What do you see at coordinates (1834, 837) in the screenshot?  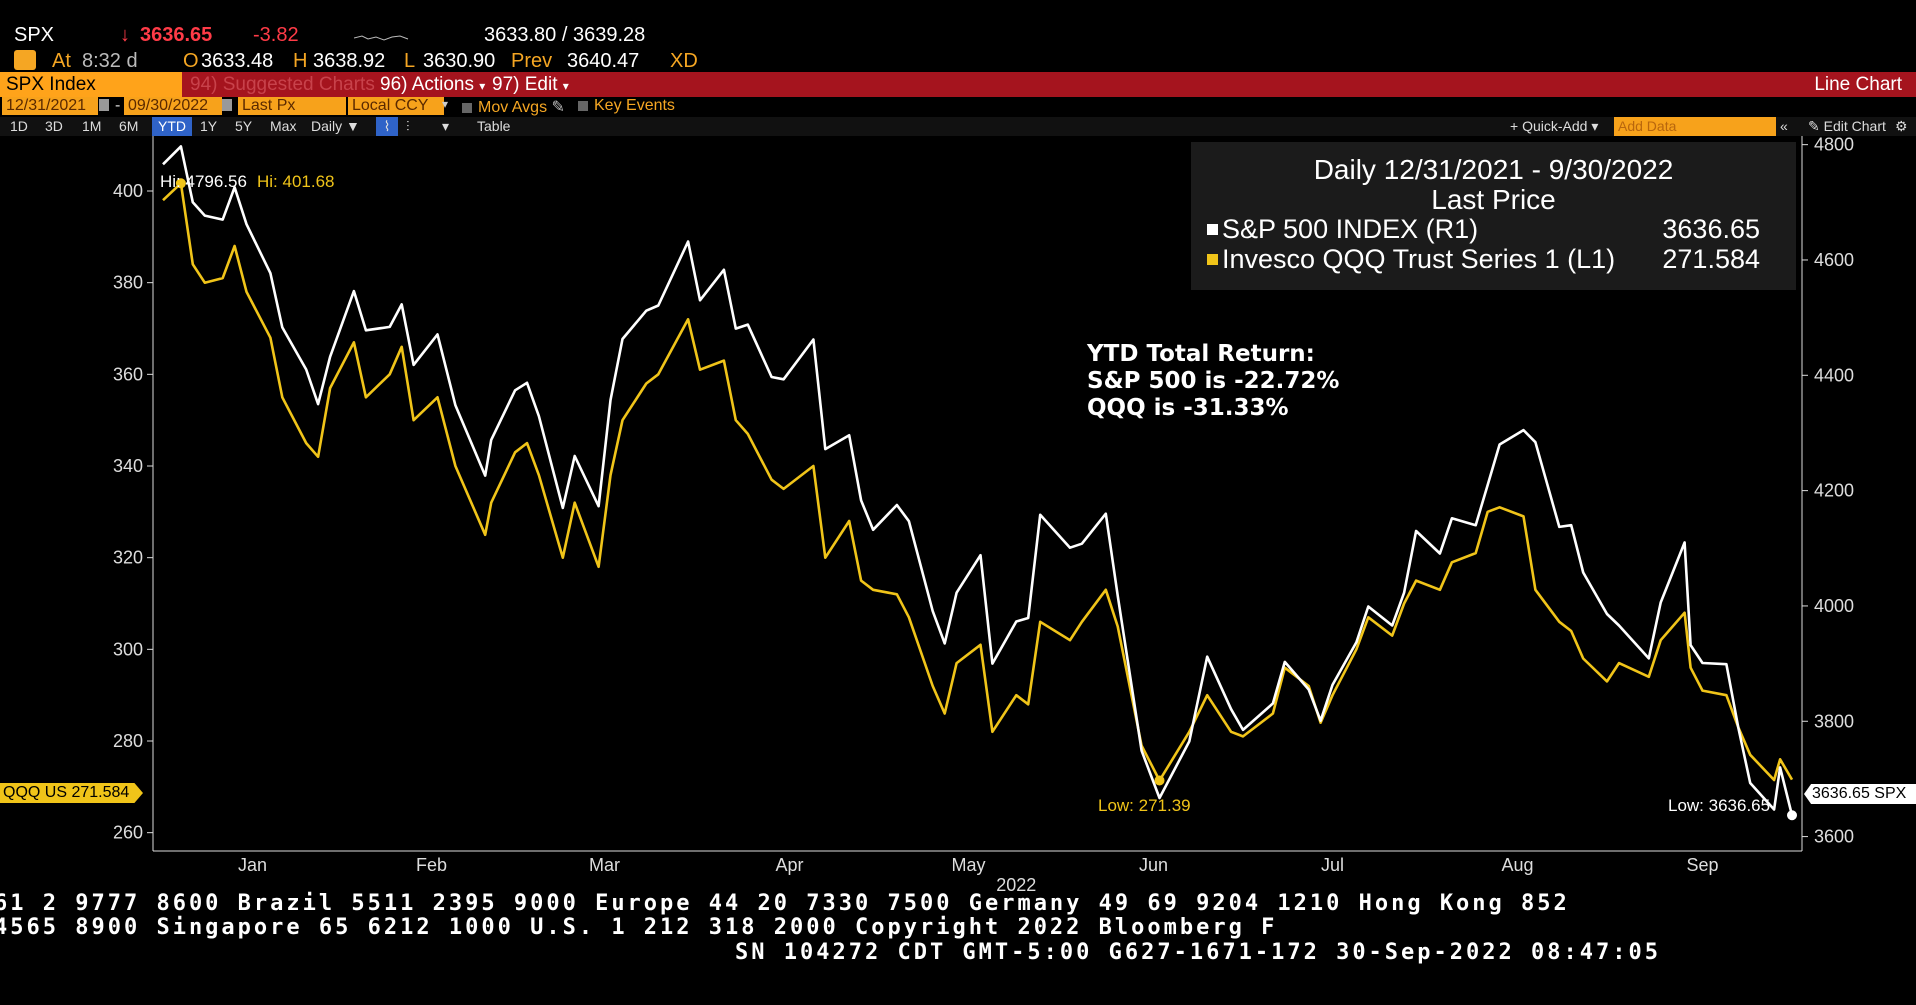 I see `right-tick-label: 3600` at bounding box center [1834, 837].